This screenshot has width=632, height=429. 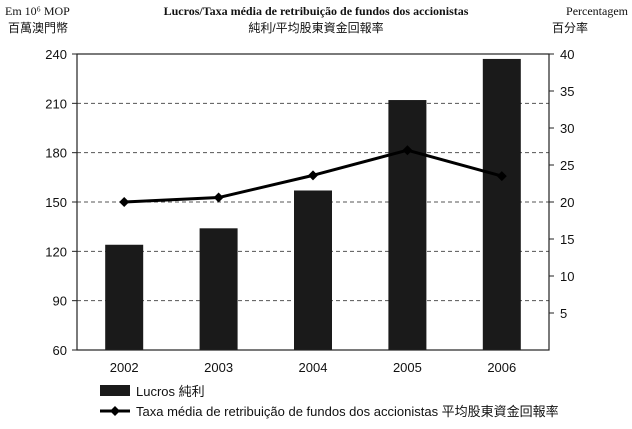 I want to click on chart-title-chinese: 純利/平均股東資金回報率, so click(x=316, y=28).